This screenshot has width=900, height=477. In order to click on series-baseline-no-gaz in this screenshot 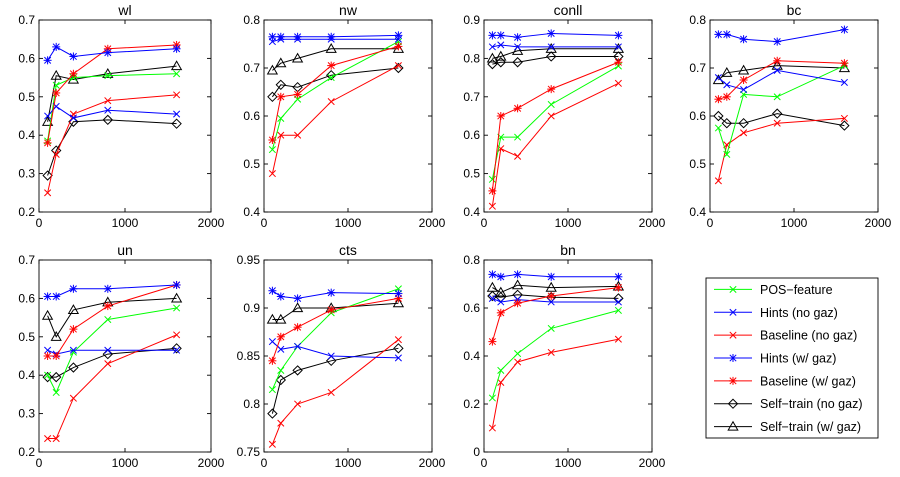, I will do `click(112, 387)`.